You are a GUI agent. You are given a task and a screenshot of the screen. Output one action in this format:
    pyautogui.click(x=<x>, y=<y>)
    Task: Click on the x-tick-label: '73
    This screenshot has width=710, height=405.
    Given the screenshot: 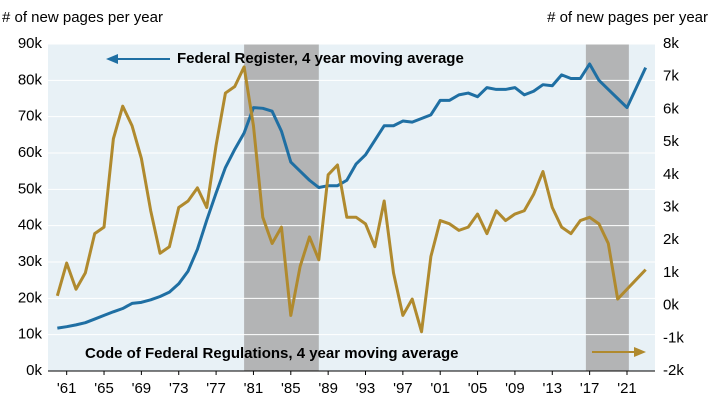 What is the action you would take?
    pyautogui.click(x=179, y=388)
    